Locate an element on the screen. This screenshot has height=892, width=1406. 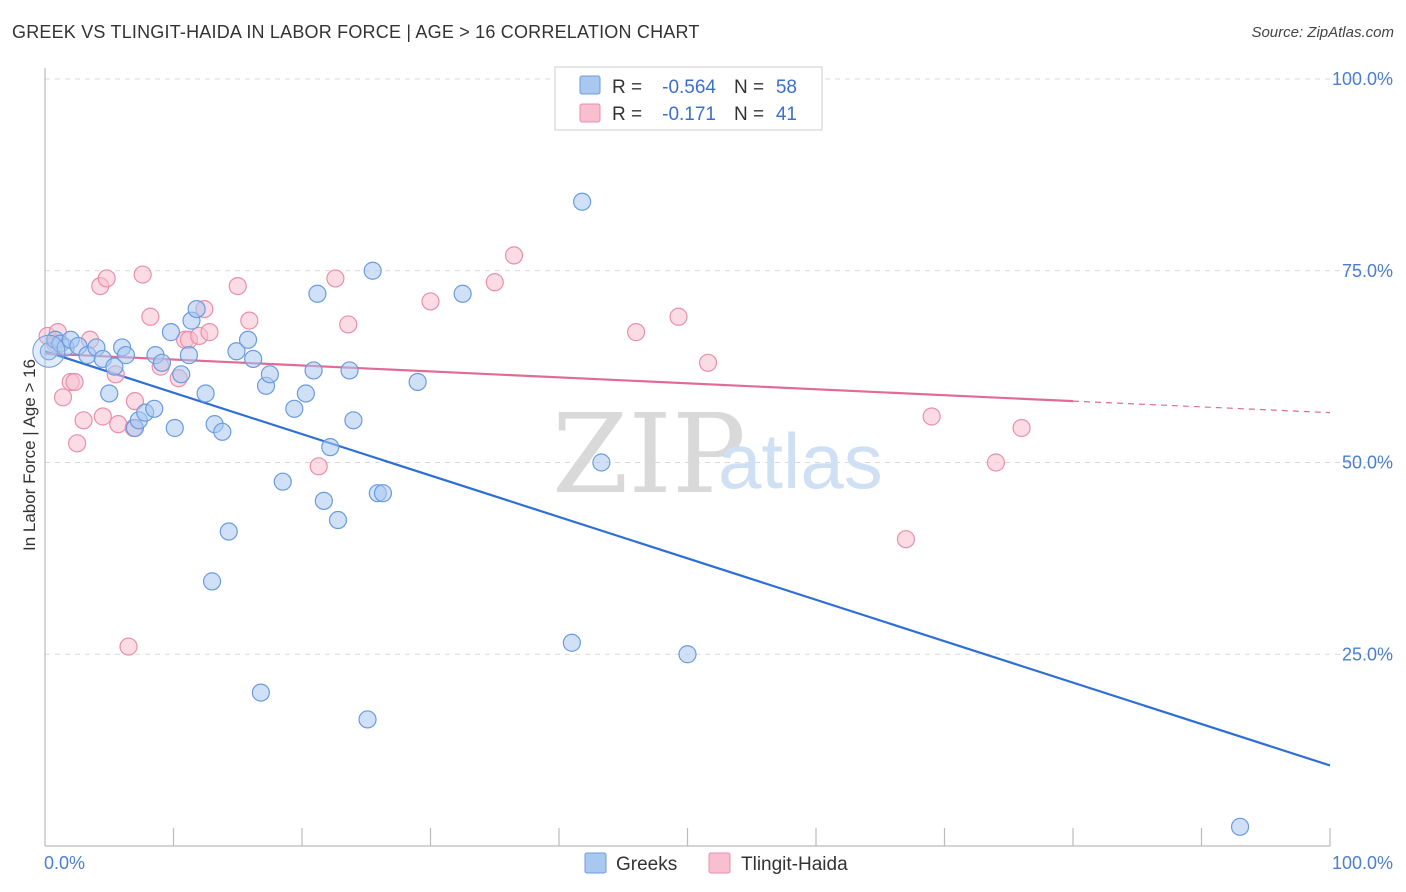
y-tick-label: 50.0% is located at coordinates (1367, 463).